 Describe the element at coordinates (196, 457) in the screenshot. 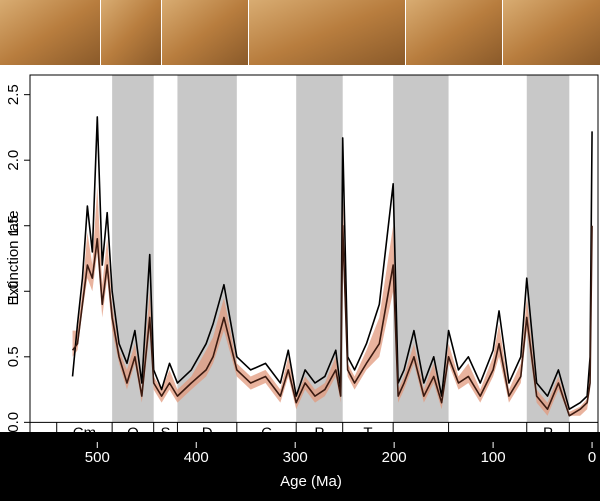

I see `x-tick-label: 400` at that location.